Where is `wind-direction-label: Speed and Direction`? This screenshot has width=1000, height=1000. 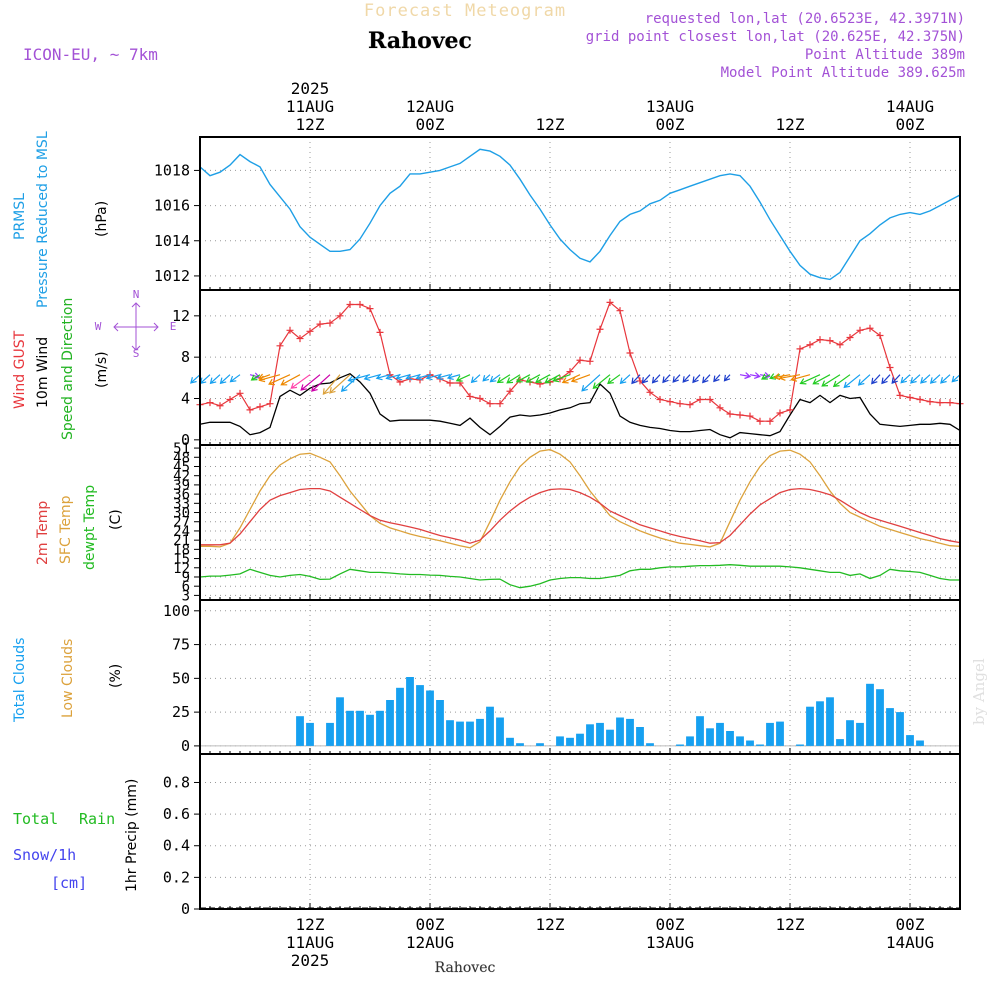
wind-direction-label: Speed and Direction is located at coordinates (68, 369).